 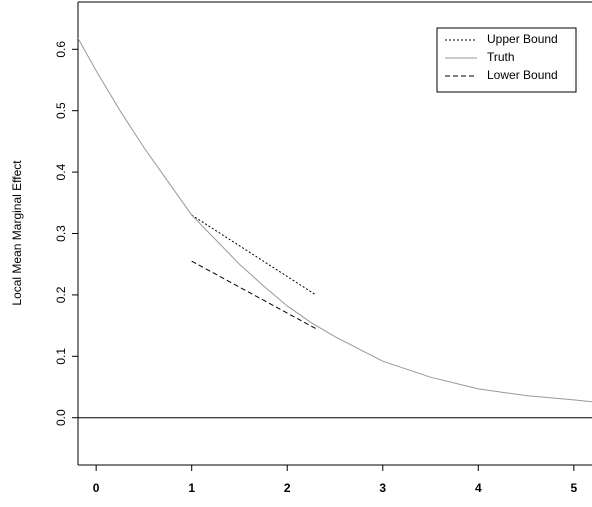 What do you see at coordinates (287, 488) in the screenshot?
I see `x-tick-label: 2` at bounding box center [287, 488].